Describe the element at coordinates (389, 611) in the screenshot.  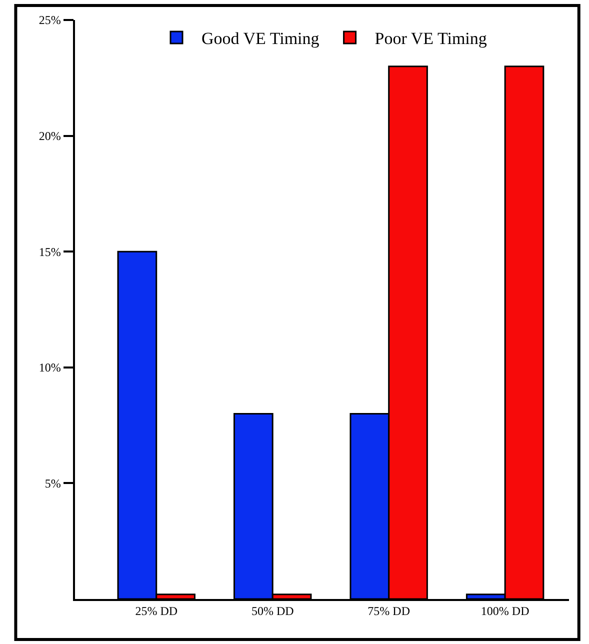
I see `x-tick-label: 75% DD` at that location.